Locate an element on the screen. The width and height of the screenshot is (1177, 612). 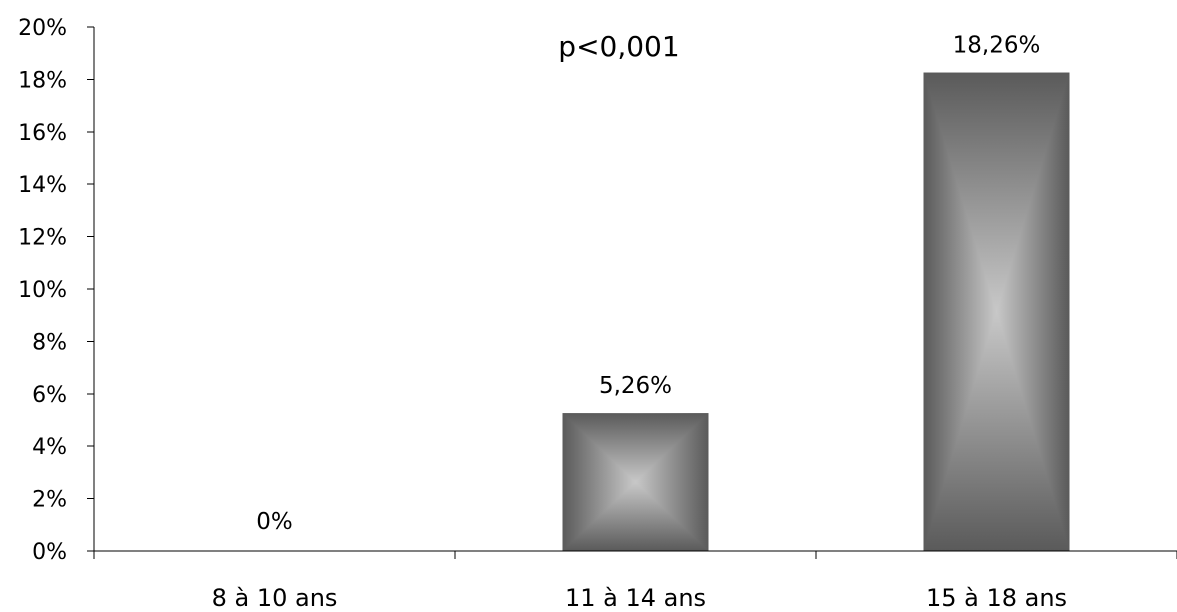
y-tick-label: 18% is located at coordinates (42, 80).